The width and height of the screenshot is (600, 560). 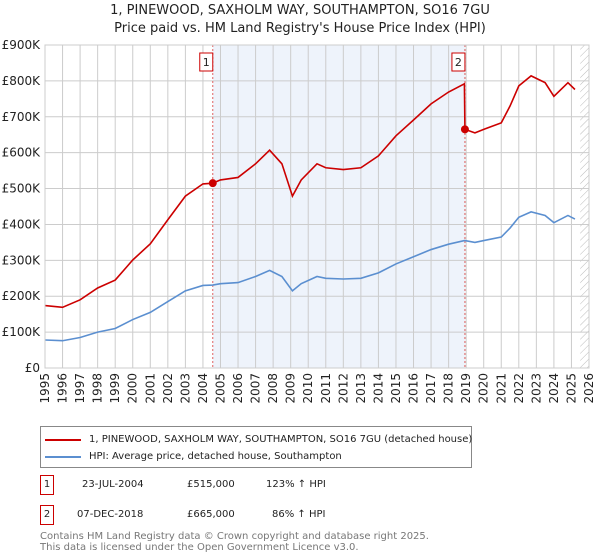 I want to click on x-tick-label: 2008, so click(x=273, y=388).